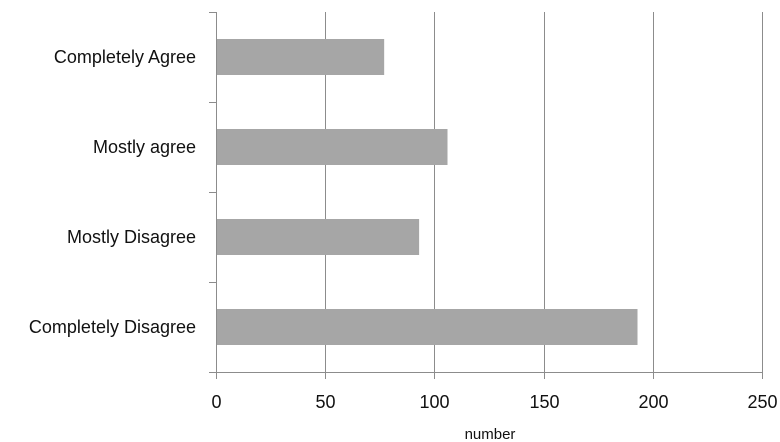 The width and height of the screenshot is (780, 442). I want to click on category-label: Mostly Disagree, so click(131, 237).